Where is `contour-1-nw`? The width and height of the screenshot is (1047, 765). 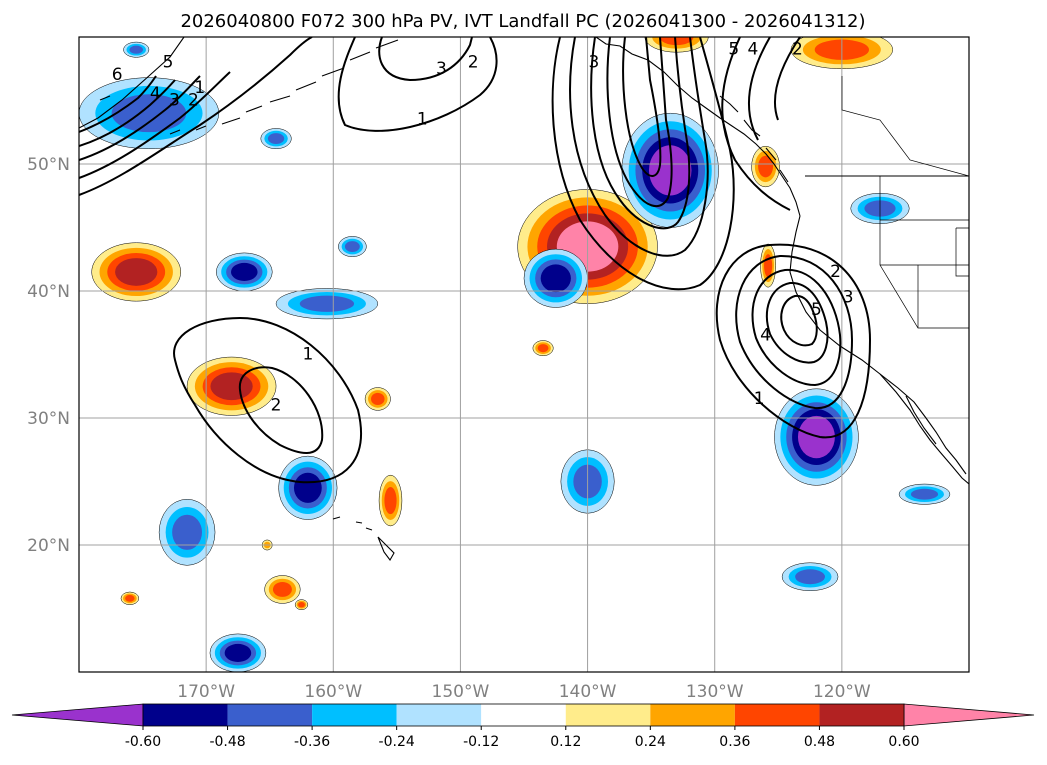 contour-1-nw is located at coordinates (196, 116).